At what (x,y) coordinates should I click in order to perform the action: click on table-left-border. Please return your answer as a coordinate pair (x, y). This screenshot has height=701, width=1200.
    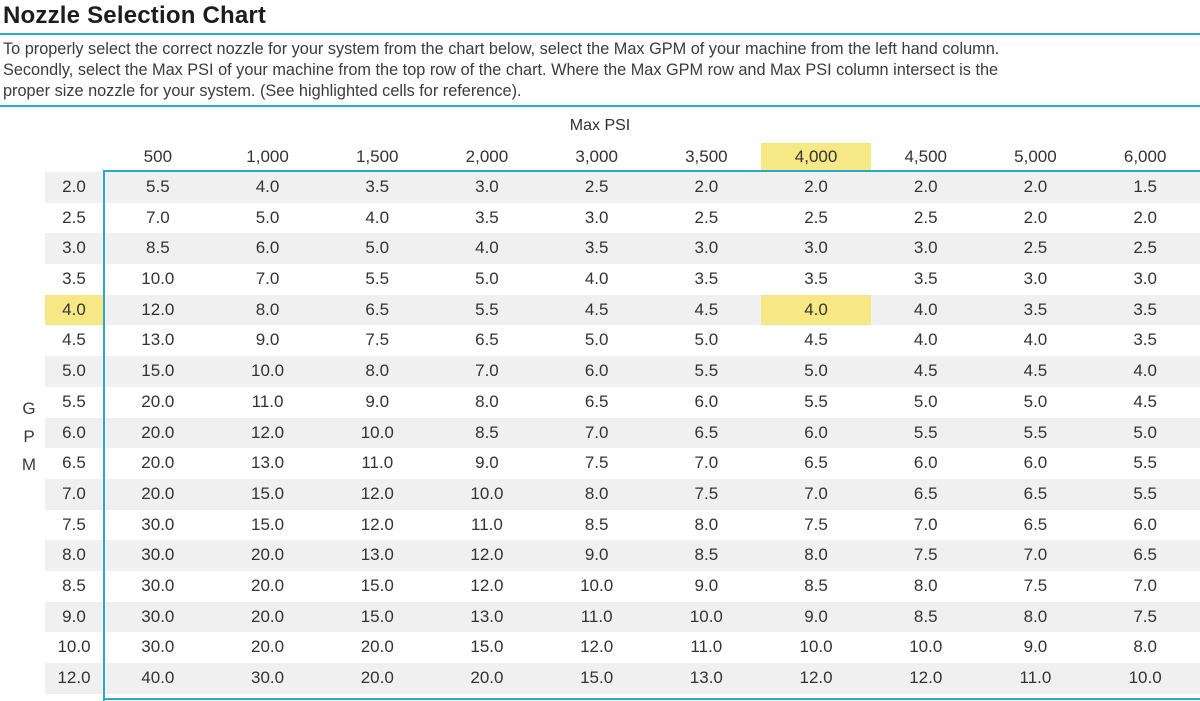
    Looking at the image, I should click on (104, 436).